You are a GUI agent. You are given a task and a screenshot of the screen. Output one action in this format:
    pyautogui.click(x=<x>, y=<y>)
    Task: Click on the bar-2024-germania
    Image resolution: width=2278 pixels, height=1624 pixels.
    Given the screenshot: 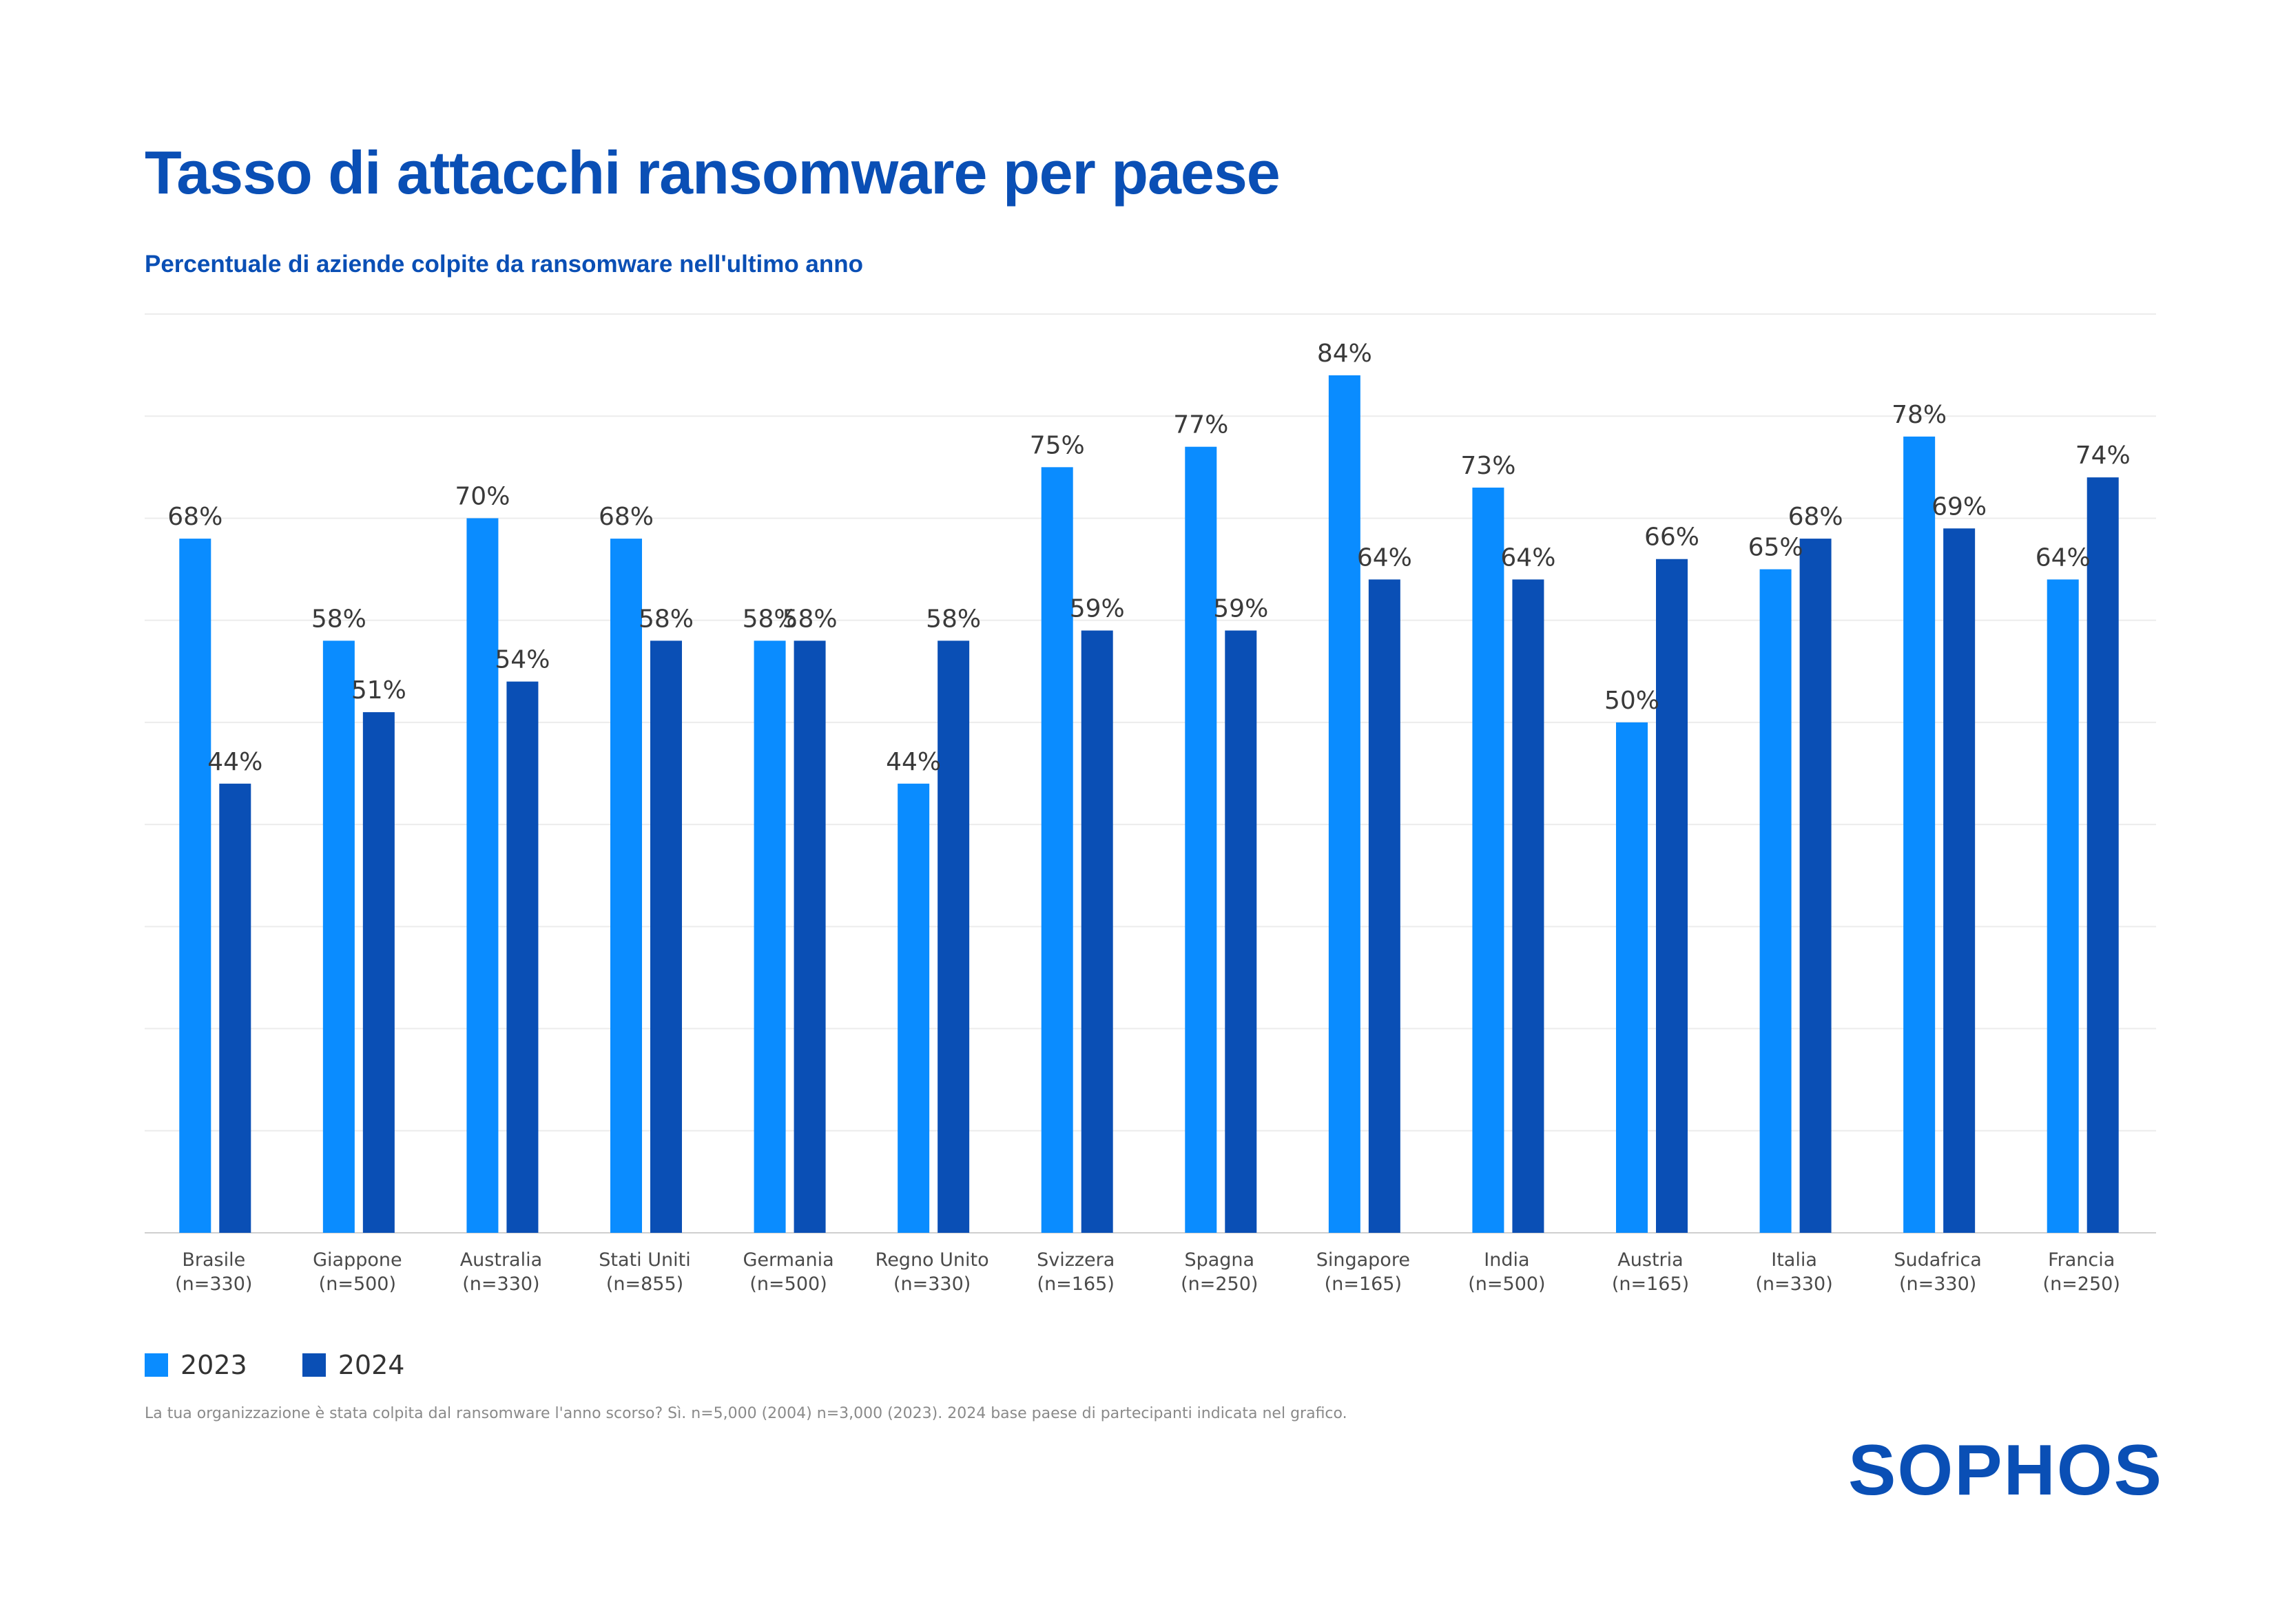 What is the action you would take?
    pyautogui.click(x=810, y=937)
    